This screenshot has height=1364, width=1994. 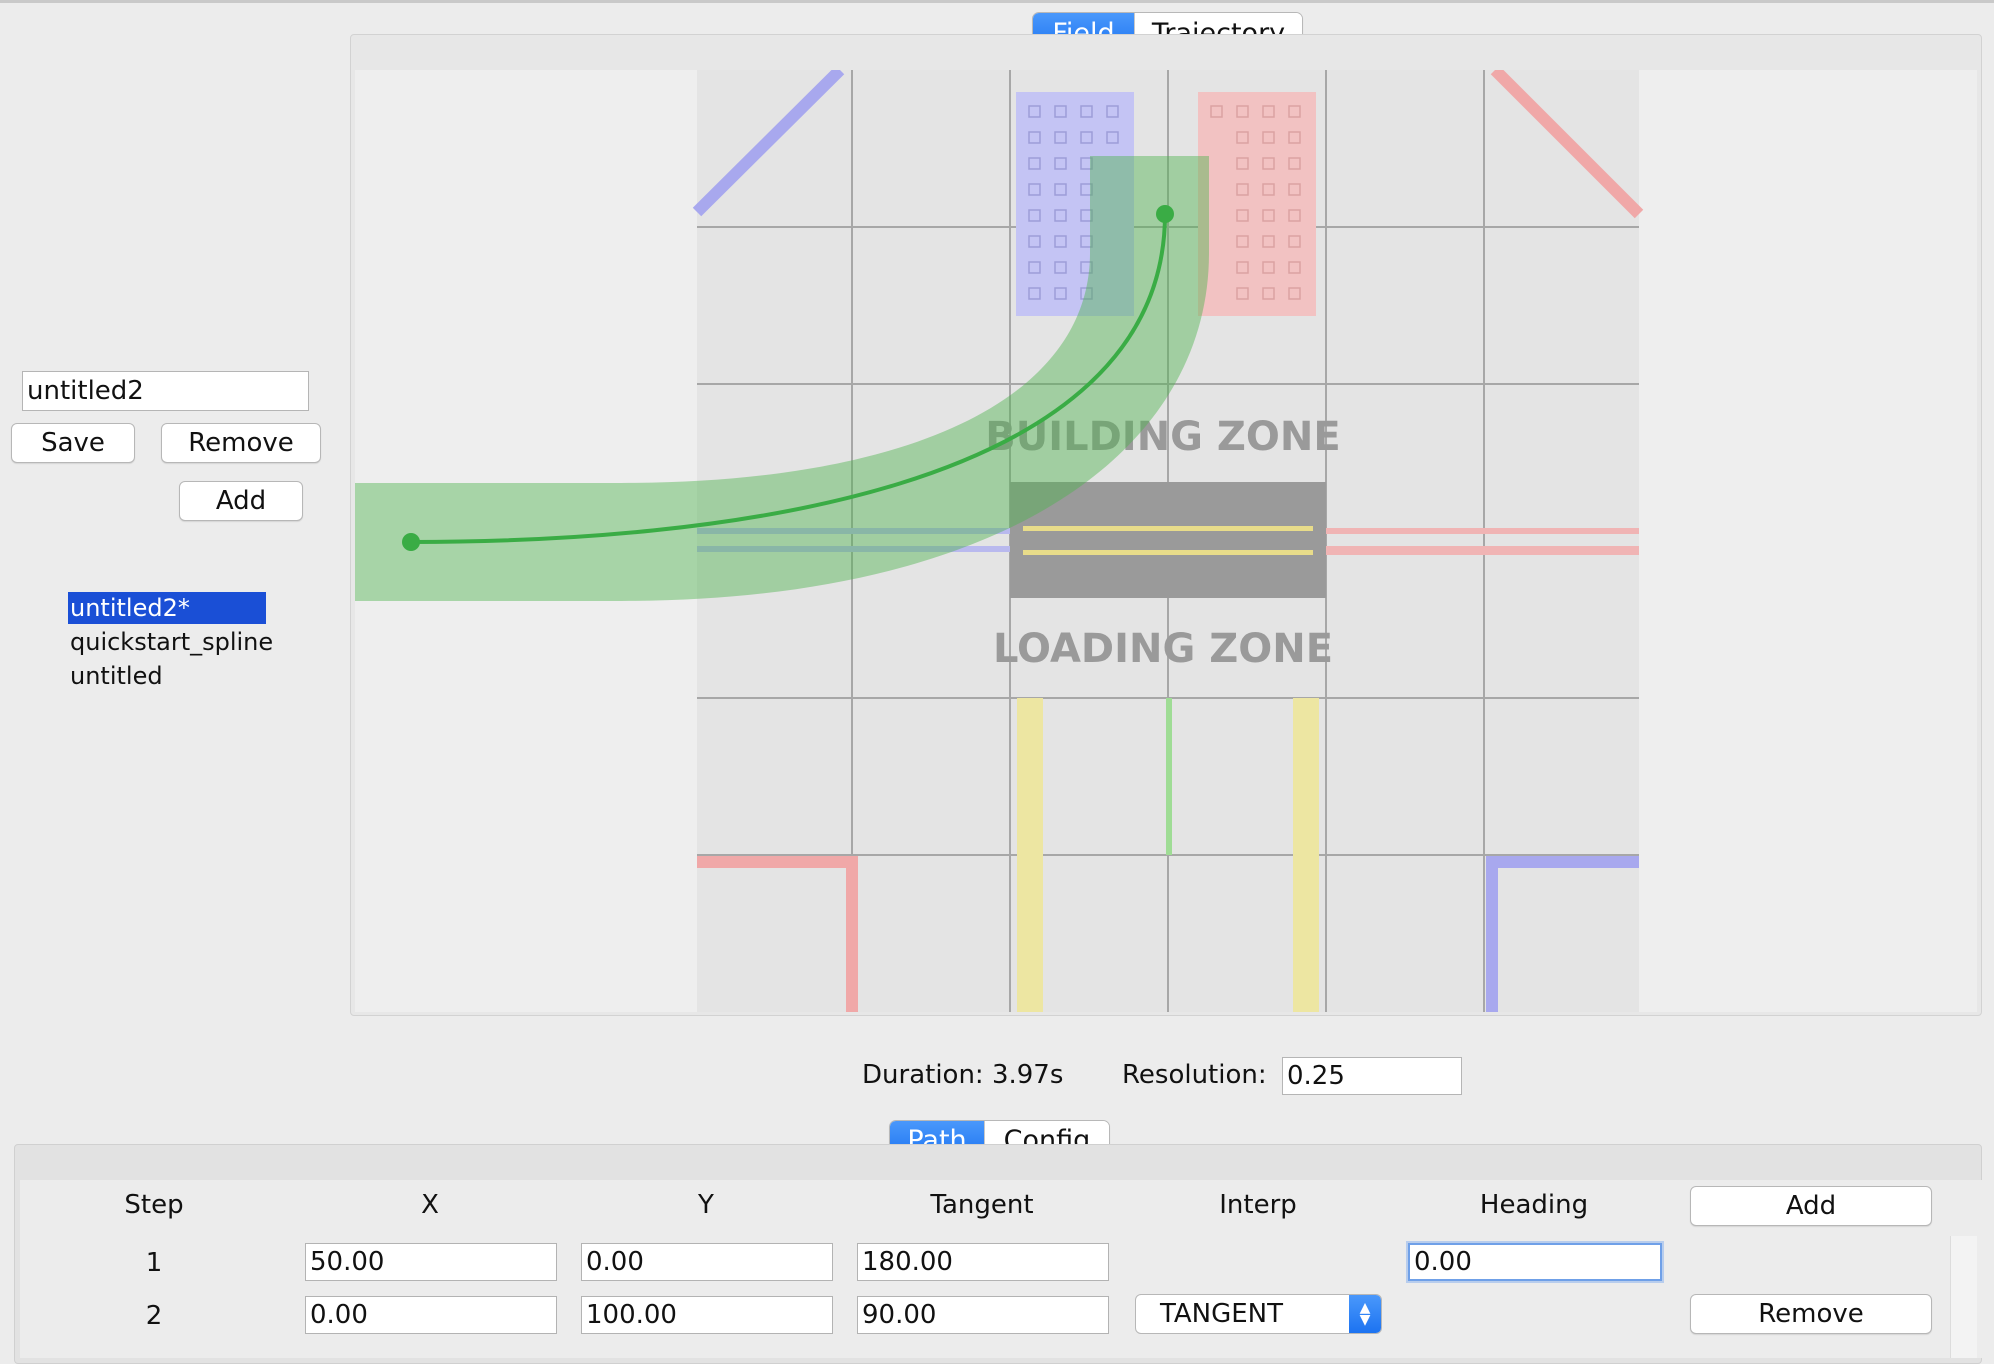 I want to click on robot-sweep-band, so click(x=782, y=378).